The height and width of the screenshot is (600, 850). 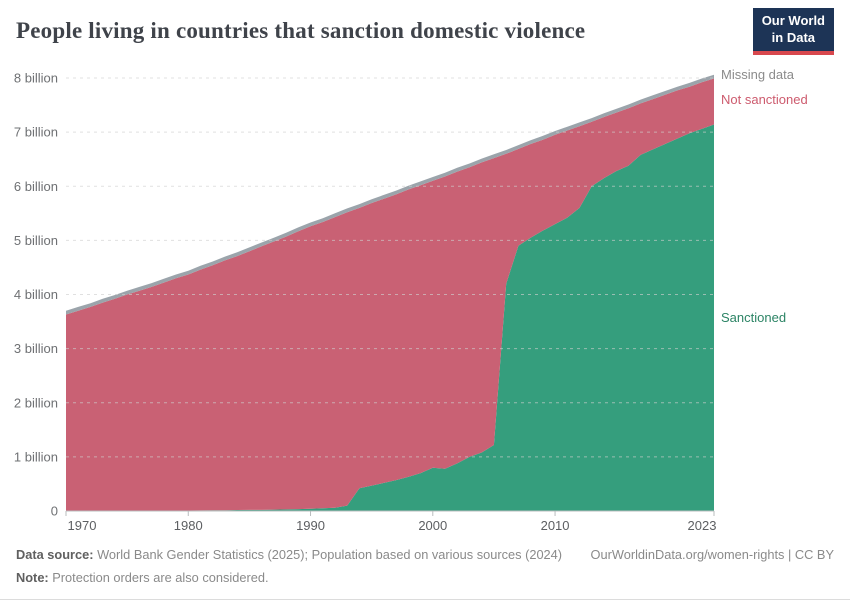 What do you see at coordinates (712, 554) in the screenshot?
I see `owid-cc-link: OurWorldinData.org/women-rights | CC BY` at bounding box center [712, 554].